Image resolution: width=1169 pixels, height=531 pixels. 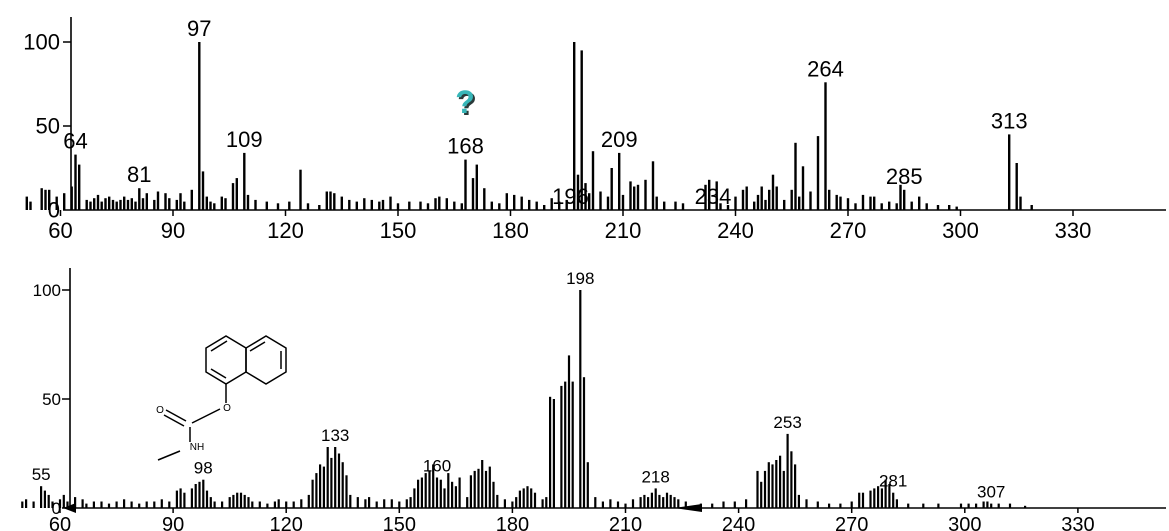 I want to click on top-peak-label: 209, so click(x=619, y=139).